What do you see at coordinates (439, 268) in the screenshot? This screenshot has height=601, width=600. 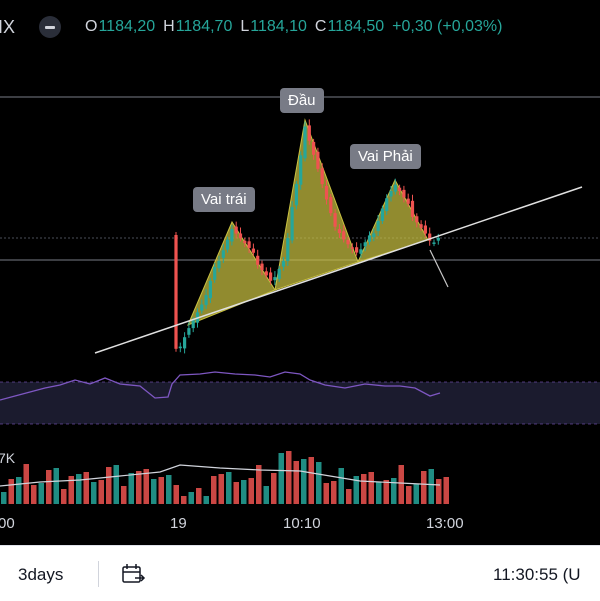 I see `breakdown-line` at bounding box center [439, 268].